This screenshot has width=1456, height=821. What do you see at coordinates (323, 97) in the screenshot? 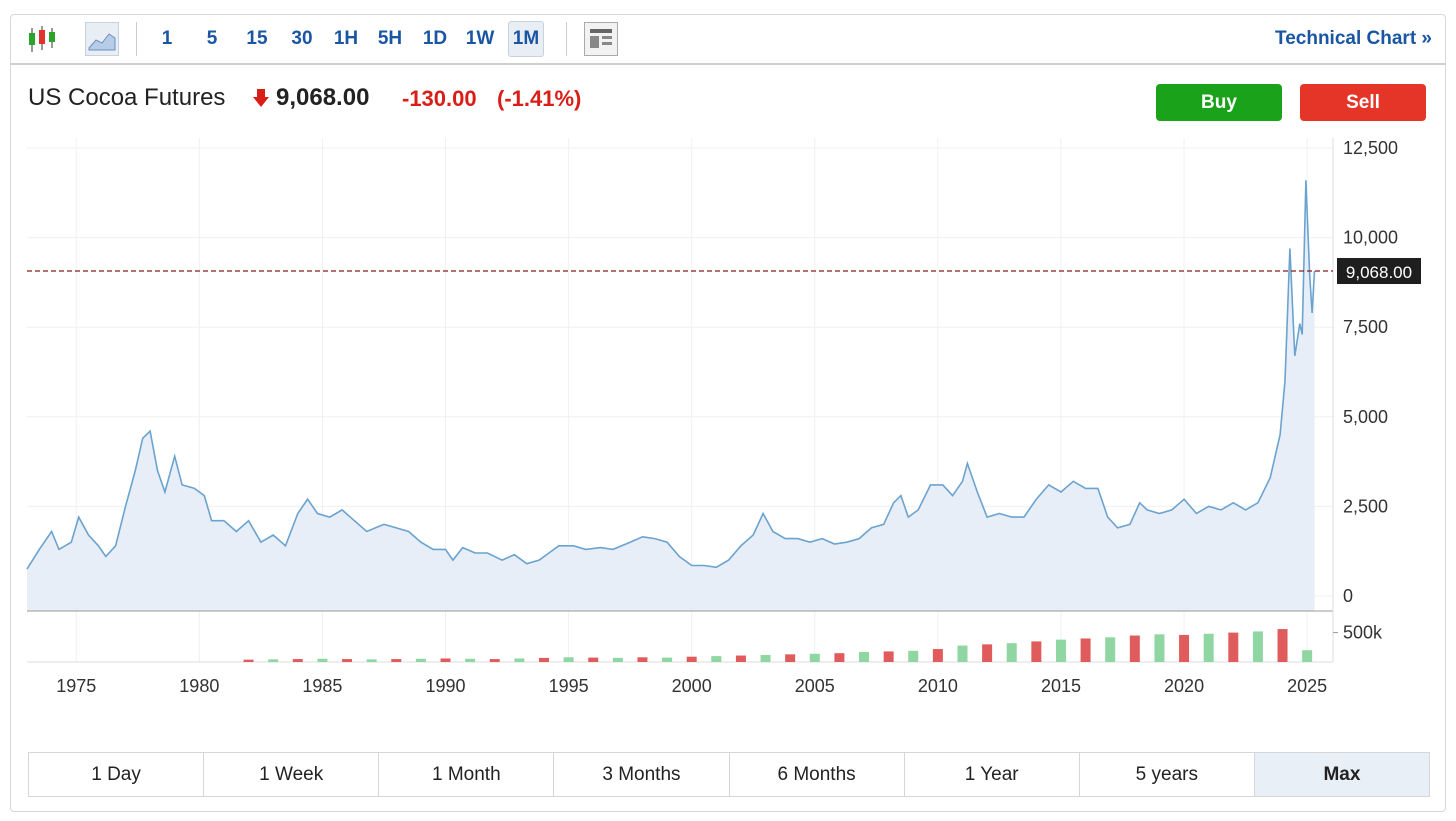
I see `price: 9,068.00` at bounding box center [323, 97].